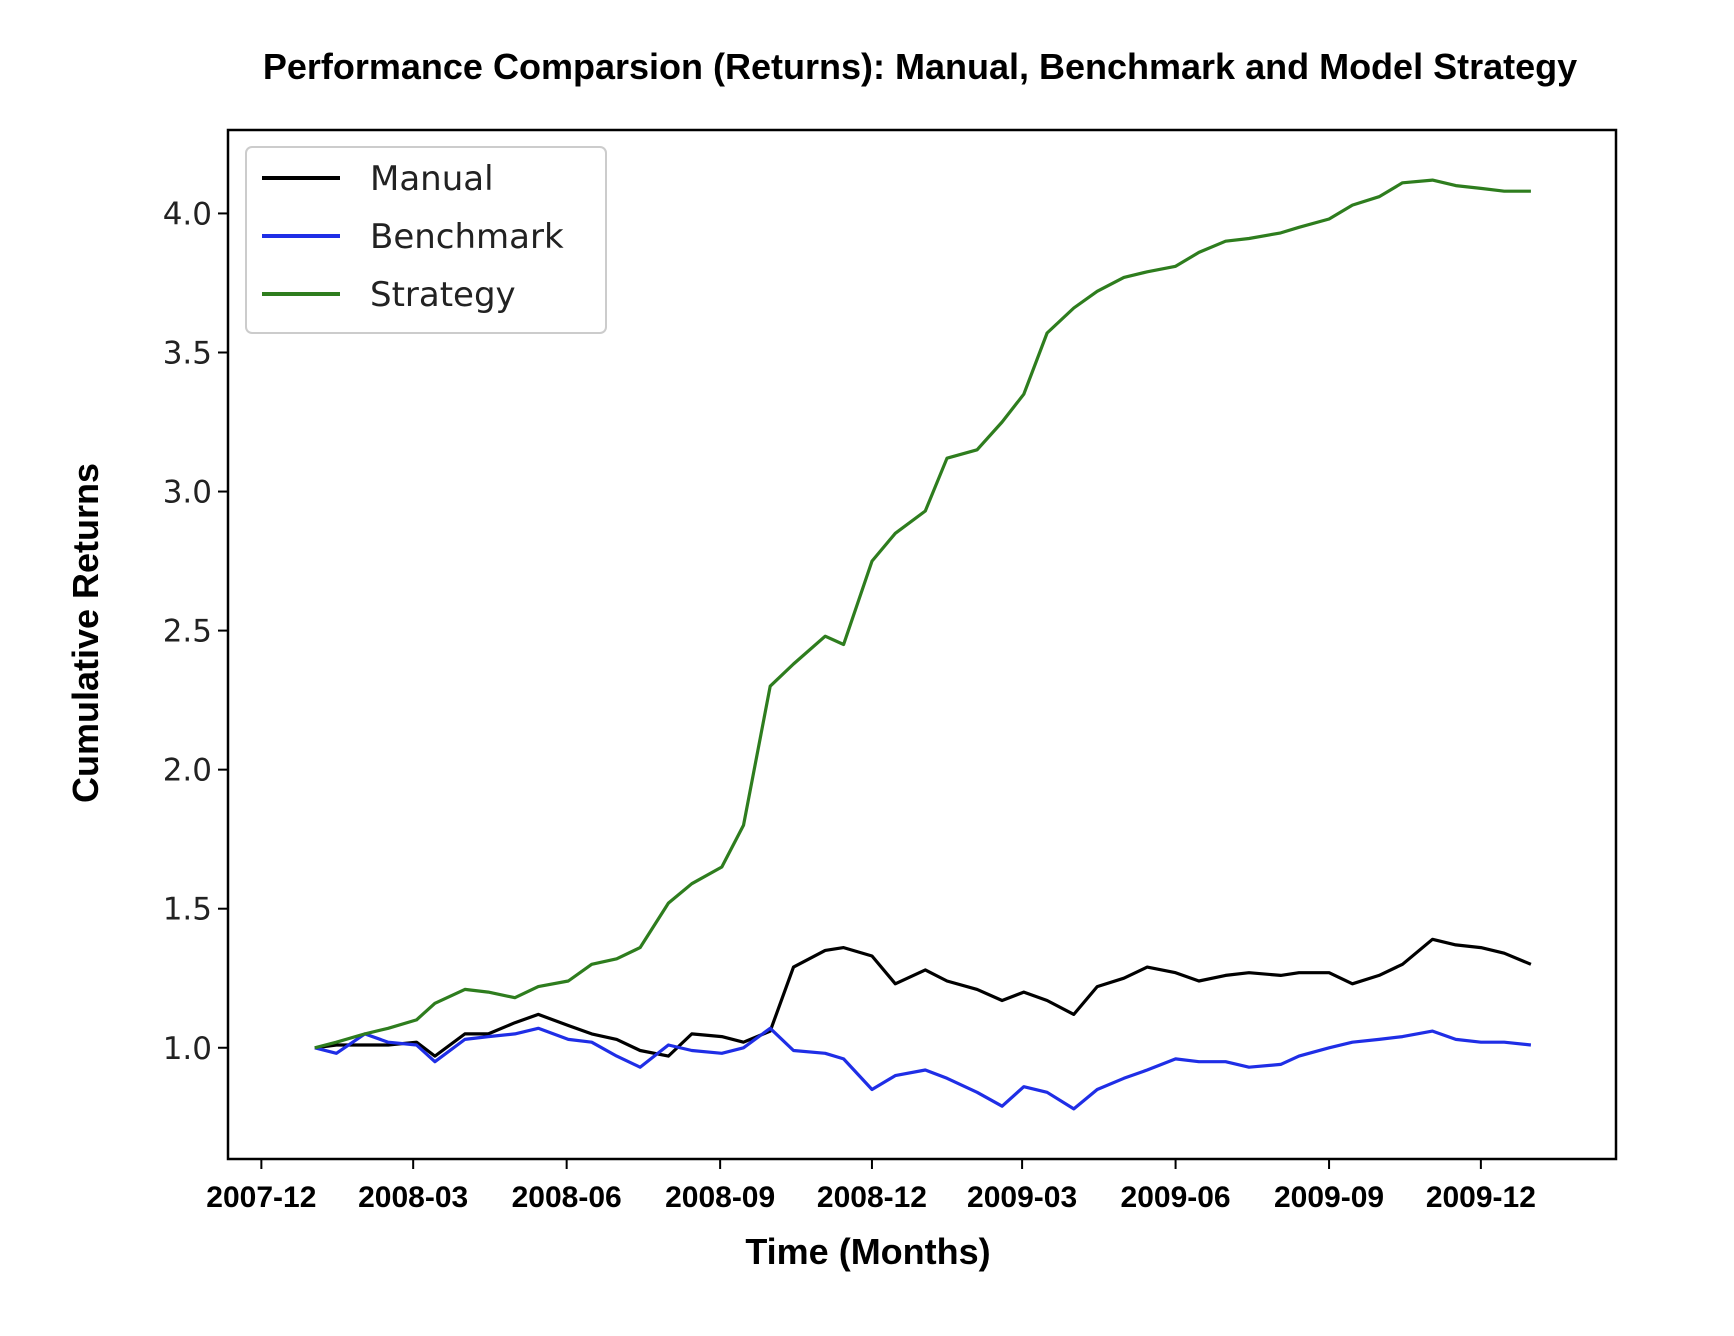 The image size is (1734, 1336). I want to click on x-axis-title: Time (Months), so click(867, 1251).